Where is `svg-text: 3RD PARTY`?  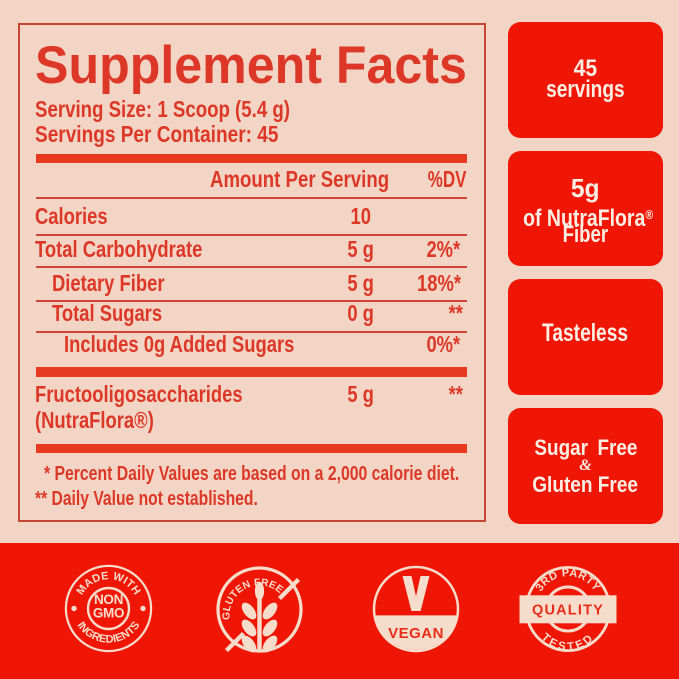 svg-text: 3RD PARTY is located at coordinates (568, 580).